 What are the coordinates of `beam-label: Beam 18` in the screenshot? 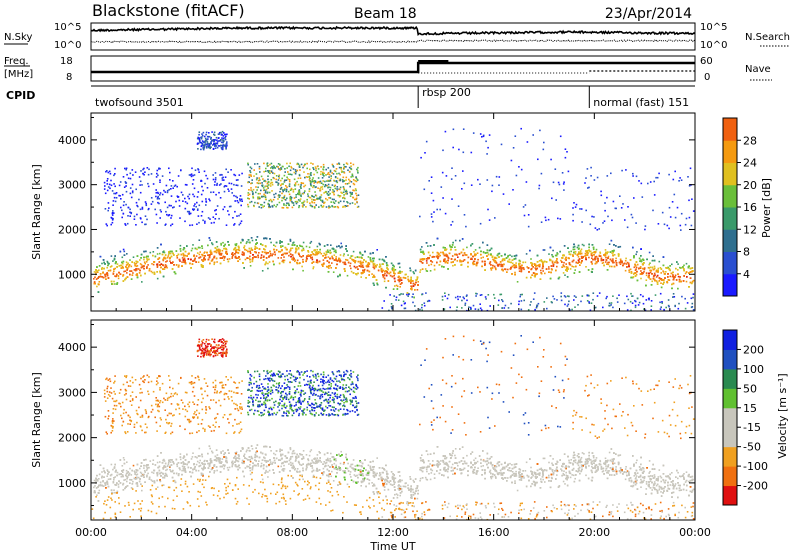 It's located at (385, 14).